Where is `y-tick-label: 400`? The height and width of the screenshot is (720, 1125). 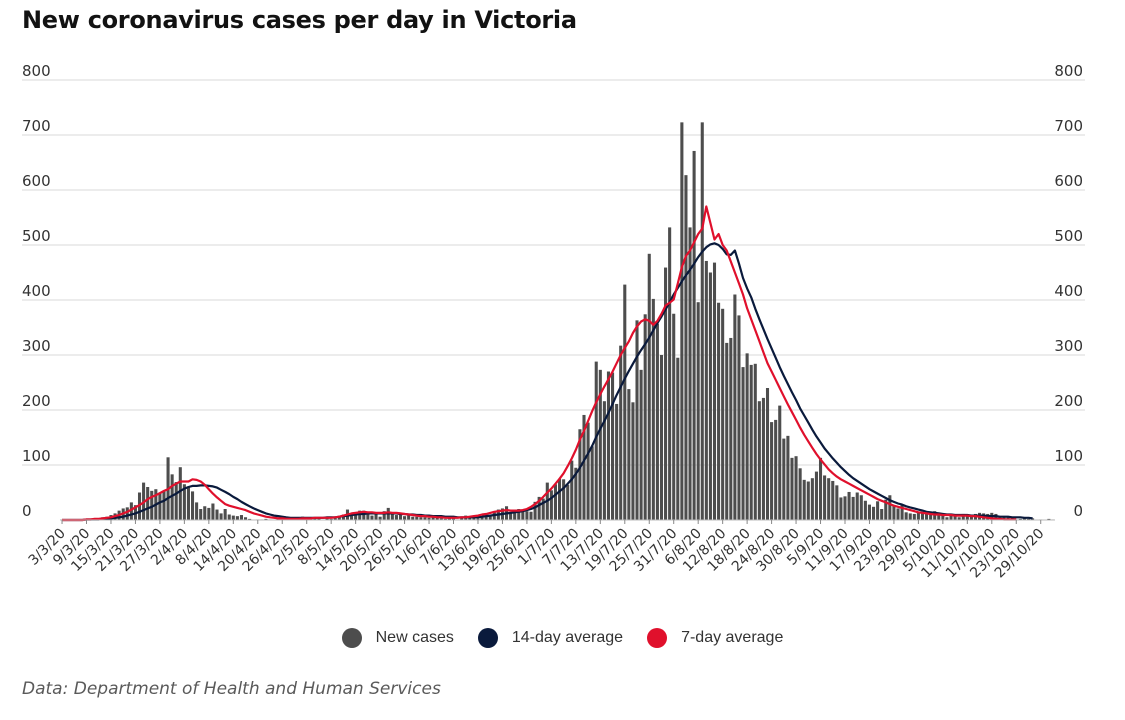
y-tick-label: 400 is located at coordinates (36, 291).